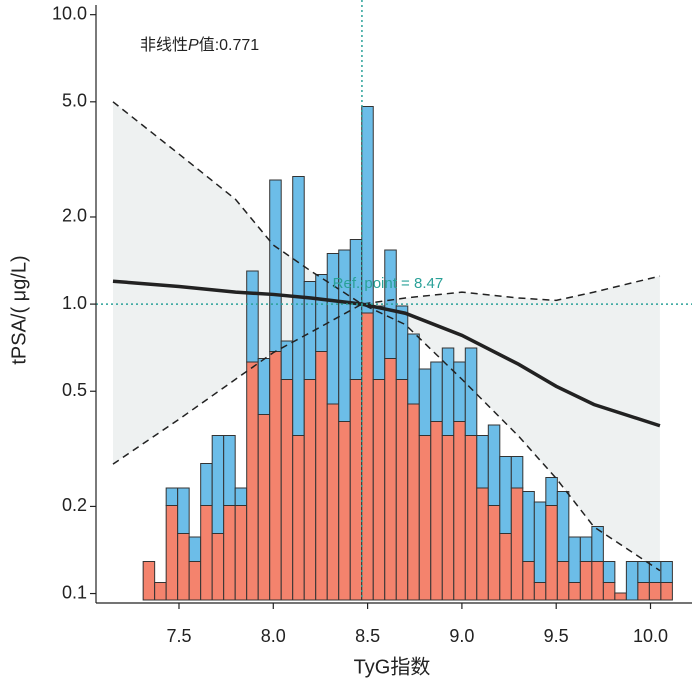  I want to click on annotation: 非线性P值:0.771, so click(199, 45).